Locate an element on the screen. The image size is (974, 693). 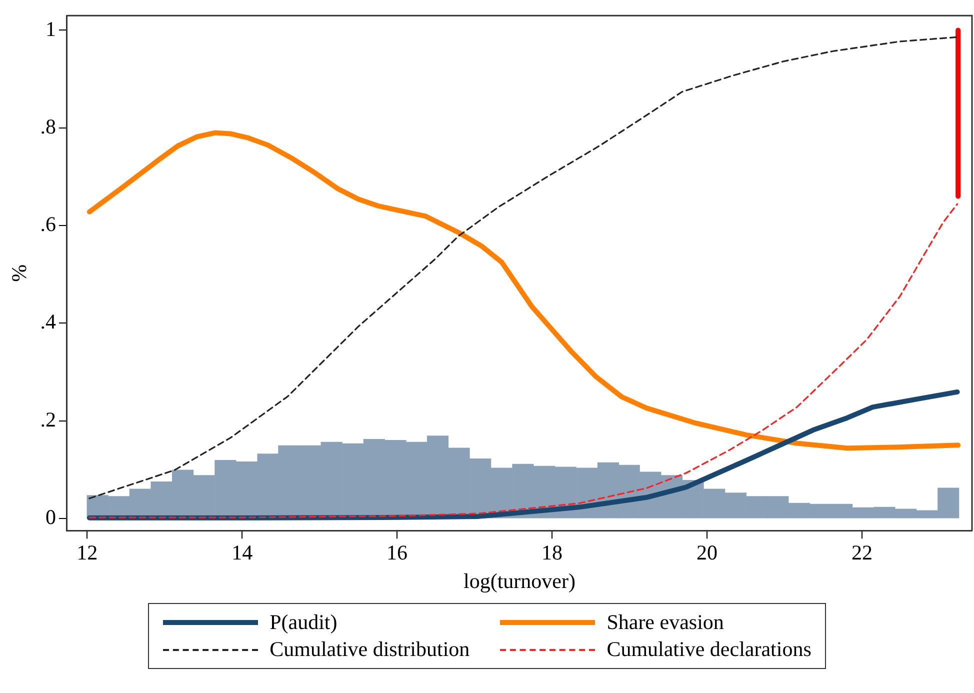
y-tick-label: 0 is located at coordinates (50, 516).